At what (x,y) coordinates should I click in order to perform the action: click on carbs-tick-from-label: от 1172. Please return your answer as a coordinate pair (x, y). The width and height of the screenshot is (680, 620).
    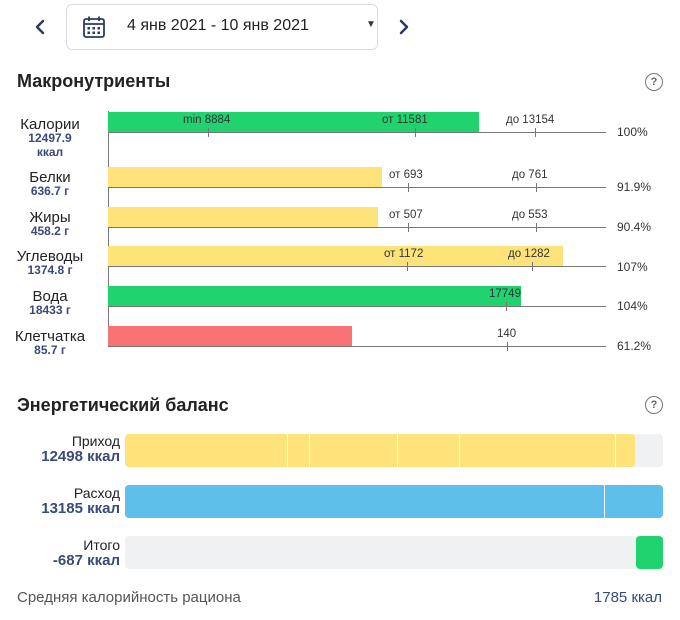
    Looking at the image, I should click on (404, 254).